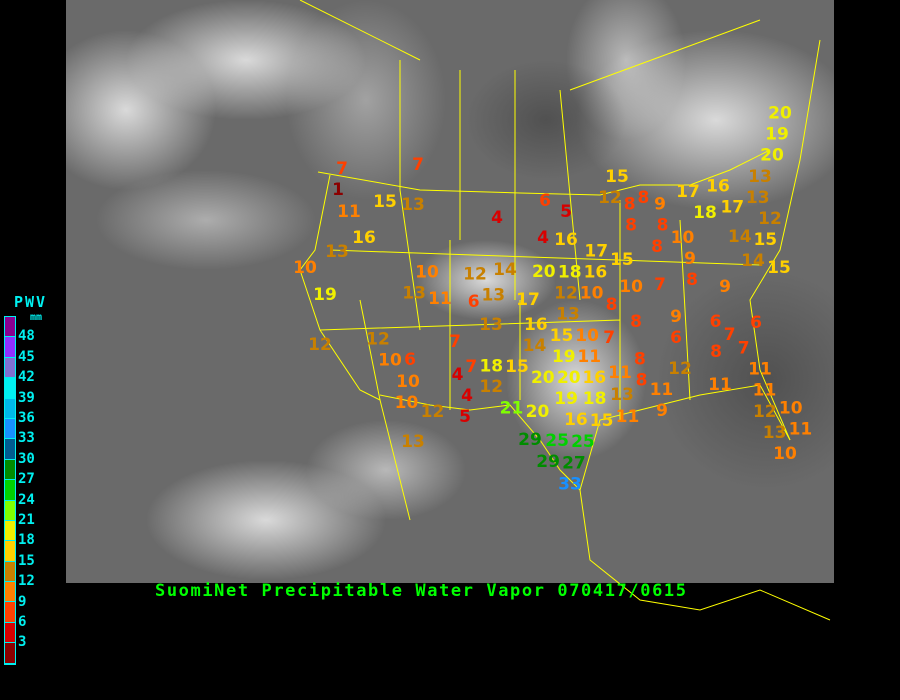 Image resolution: width=900 pixels, height=700 pixels. What do you see at coordinates (26, 560) in the screenshot?
I see `legend-label: 15` at bounding box center [26, 560].